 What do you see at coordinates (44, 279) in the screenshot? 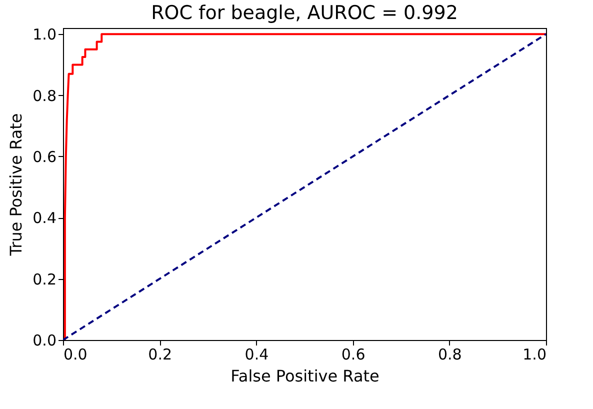
I see `y-tick-label: 0.2` at bounding box center [44, 279].